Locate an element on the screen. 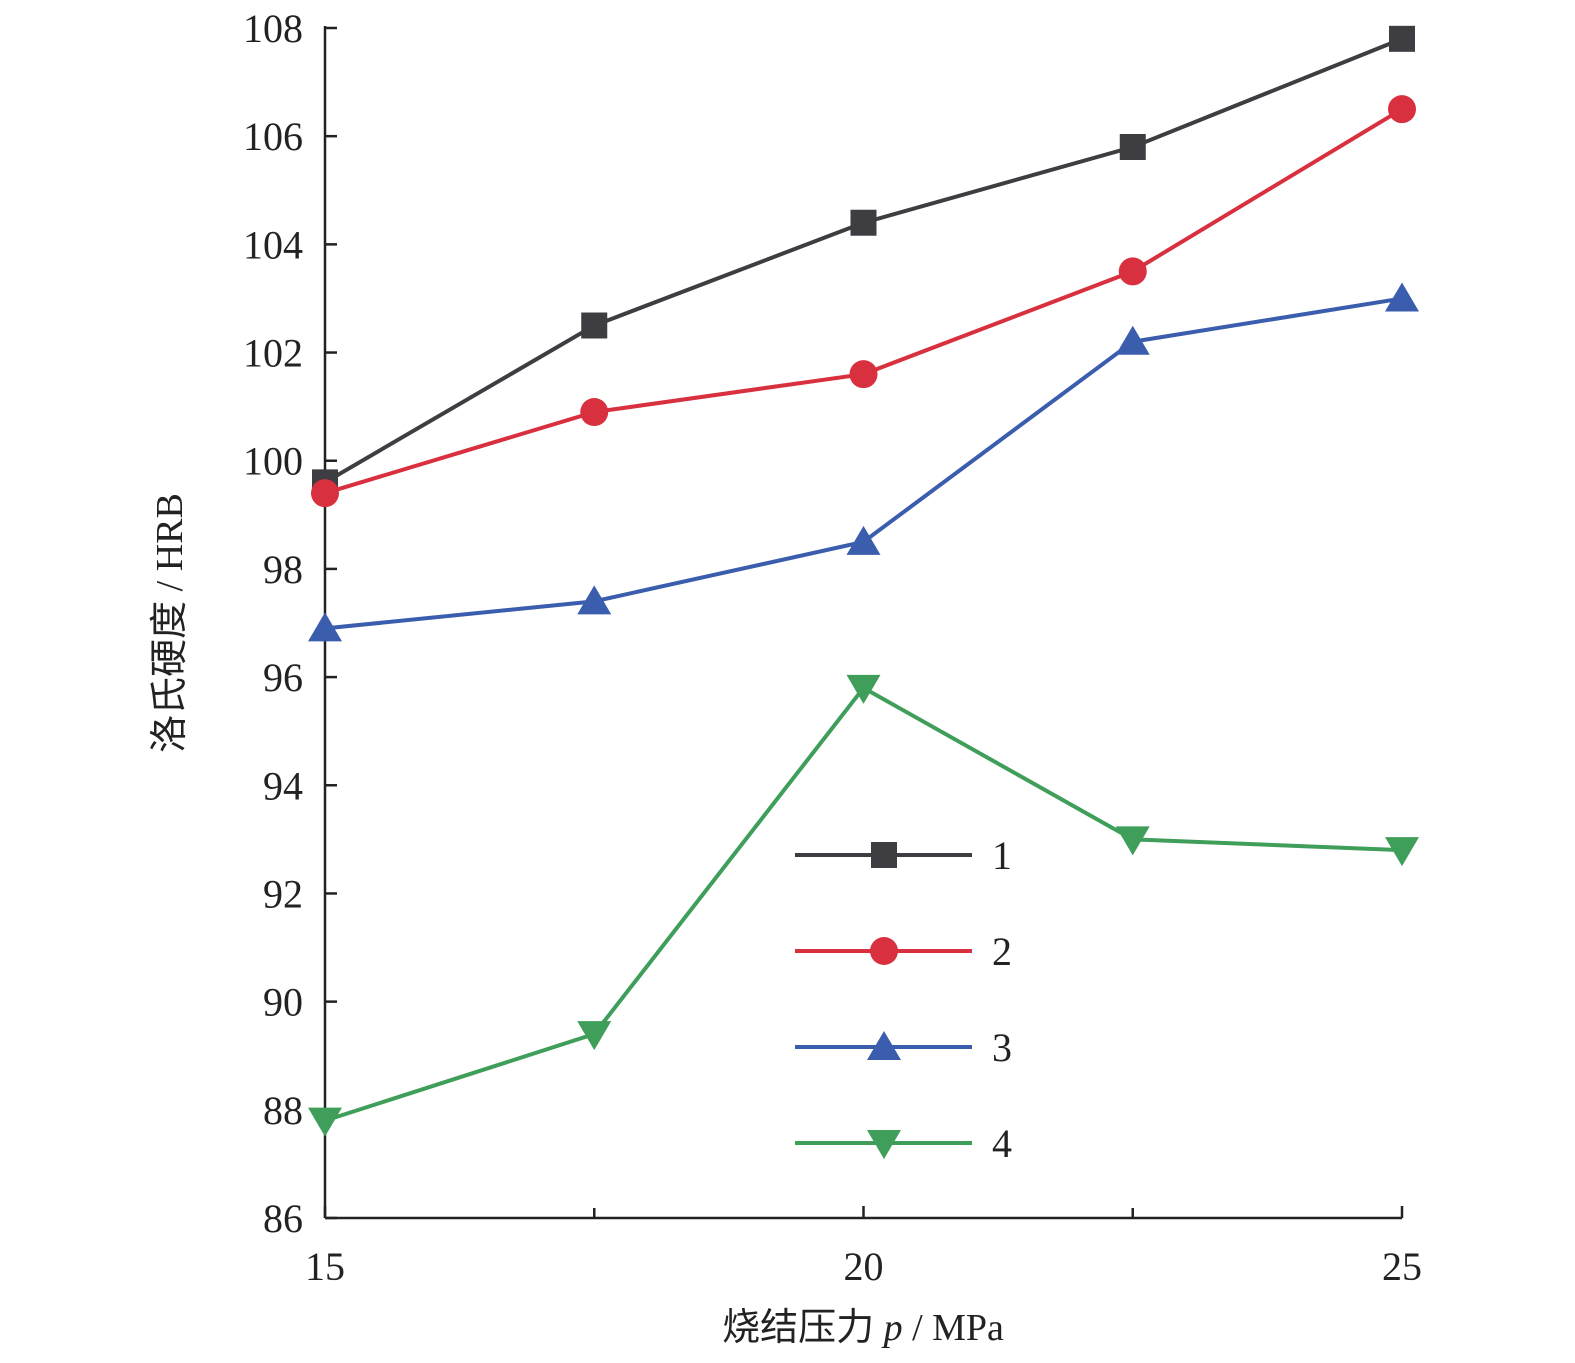 The image size is (1575, 1363). y-tick-label: 104 is located at coordinates (273, 244).